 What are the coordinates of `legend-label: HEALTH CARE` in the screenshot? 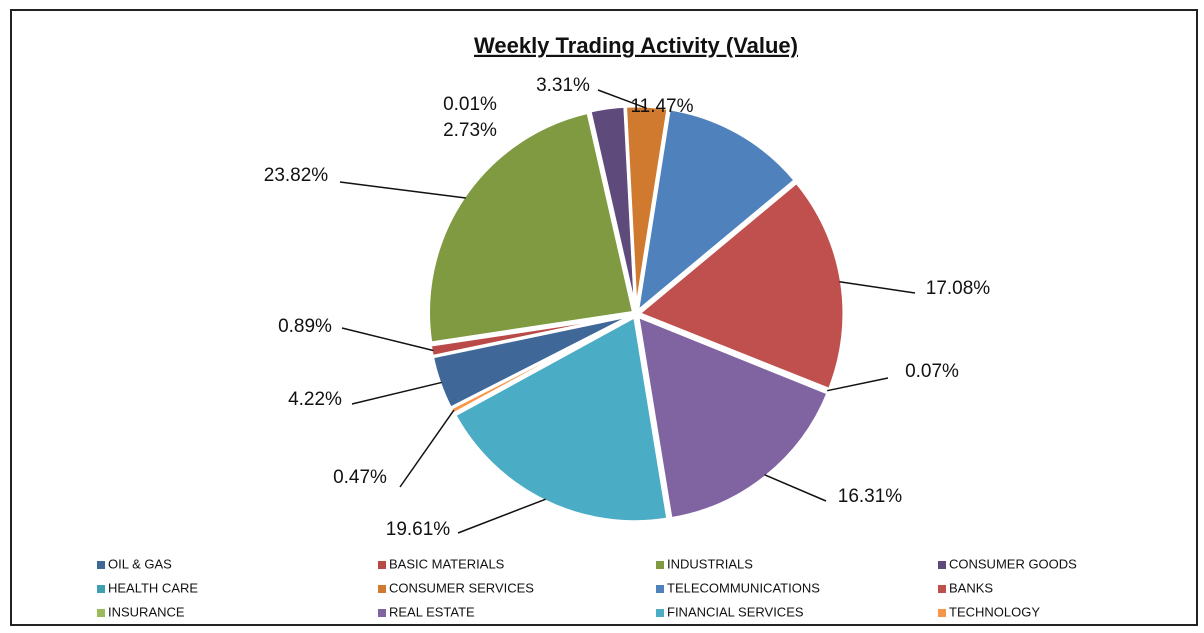 It's located at (153, 587).